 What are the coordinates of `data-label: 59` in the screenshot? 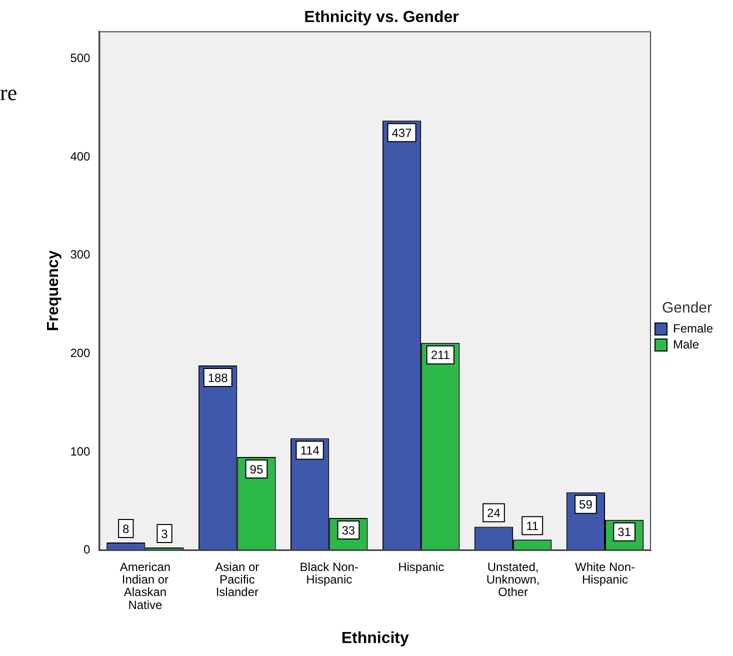 It's located at (586, 505).